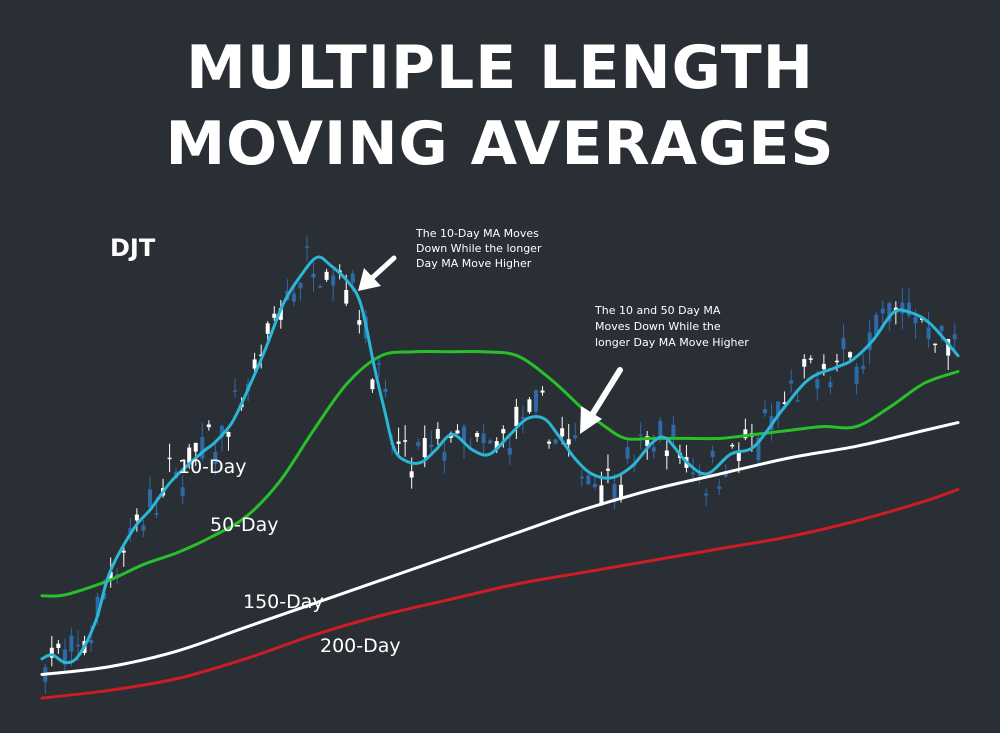 Image resolution: width=1000 pixels, height=733 pixels. What do you see at coordinates (212, 467) in the screenshot?
I see `ma-label-10-day: 10-Day` at bounding box center [212, 467].